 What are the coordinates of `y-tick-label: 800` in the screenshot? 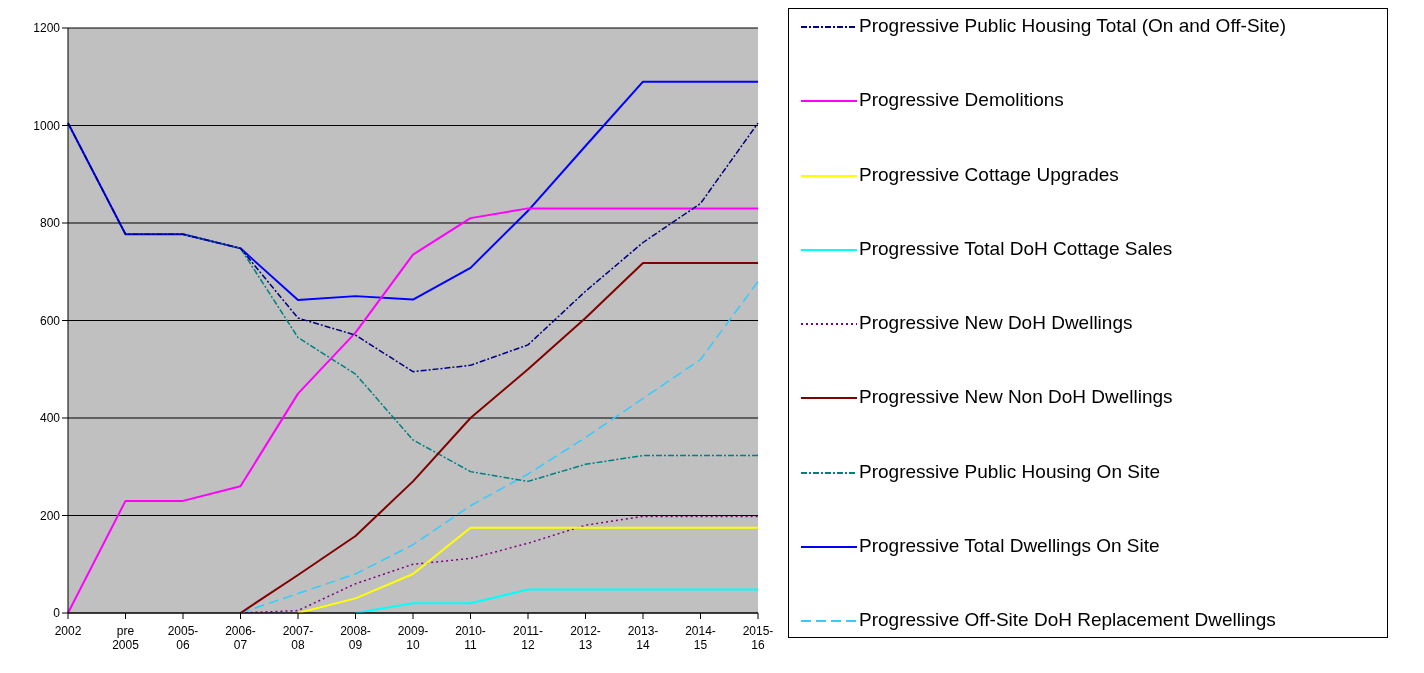 It's located at (50, 223).